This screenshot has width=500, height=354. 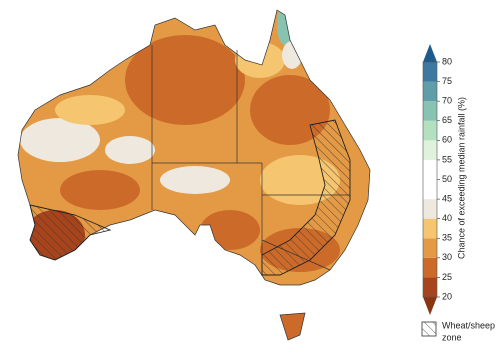 I want to click on colorbar-tick-label: 80, so click(x=447, y=61).